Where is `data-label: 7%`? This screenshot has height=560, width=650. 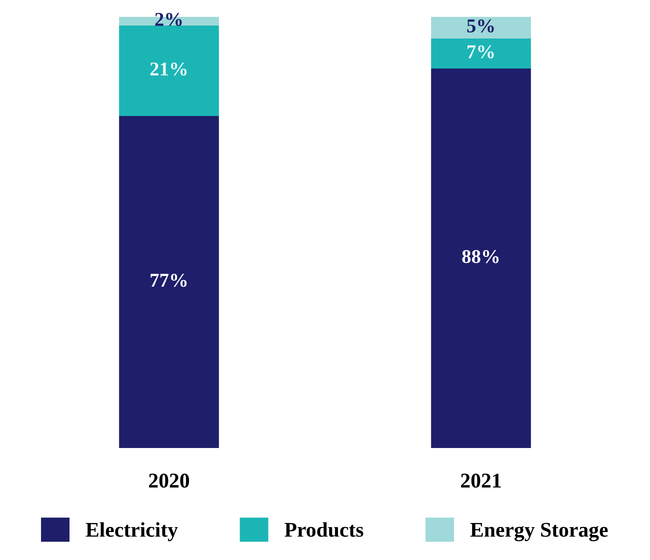
data-label: 7% is located at coordinates (481, 51).